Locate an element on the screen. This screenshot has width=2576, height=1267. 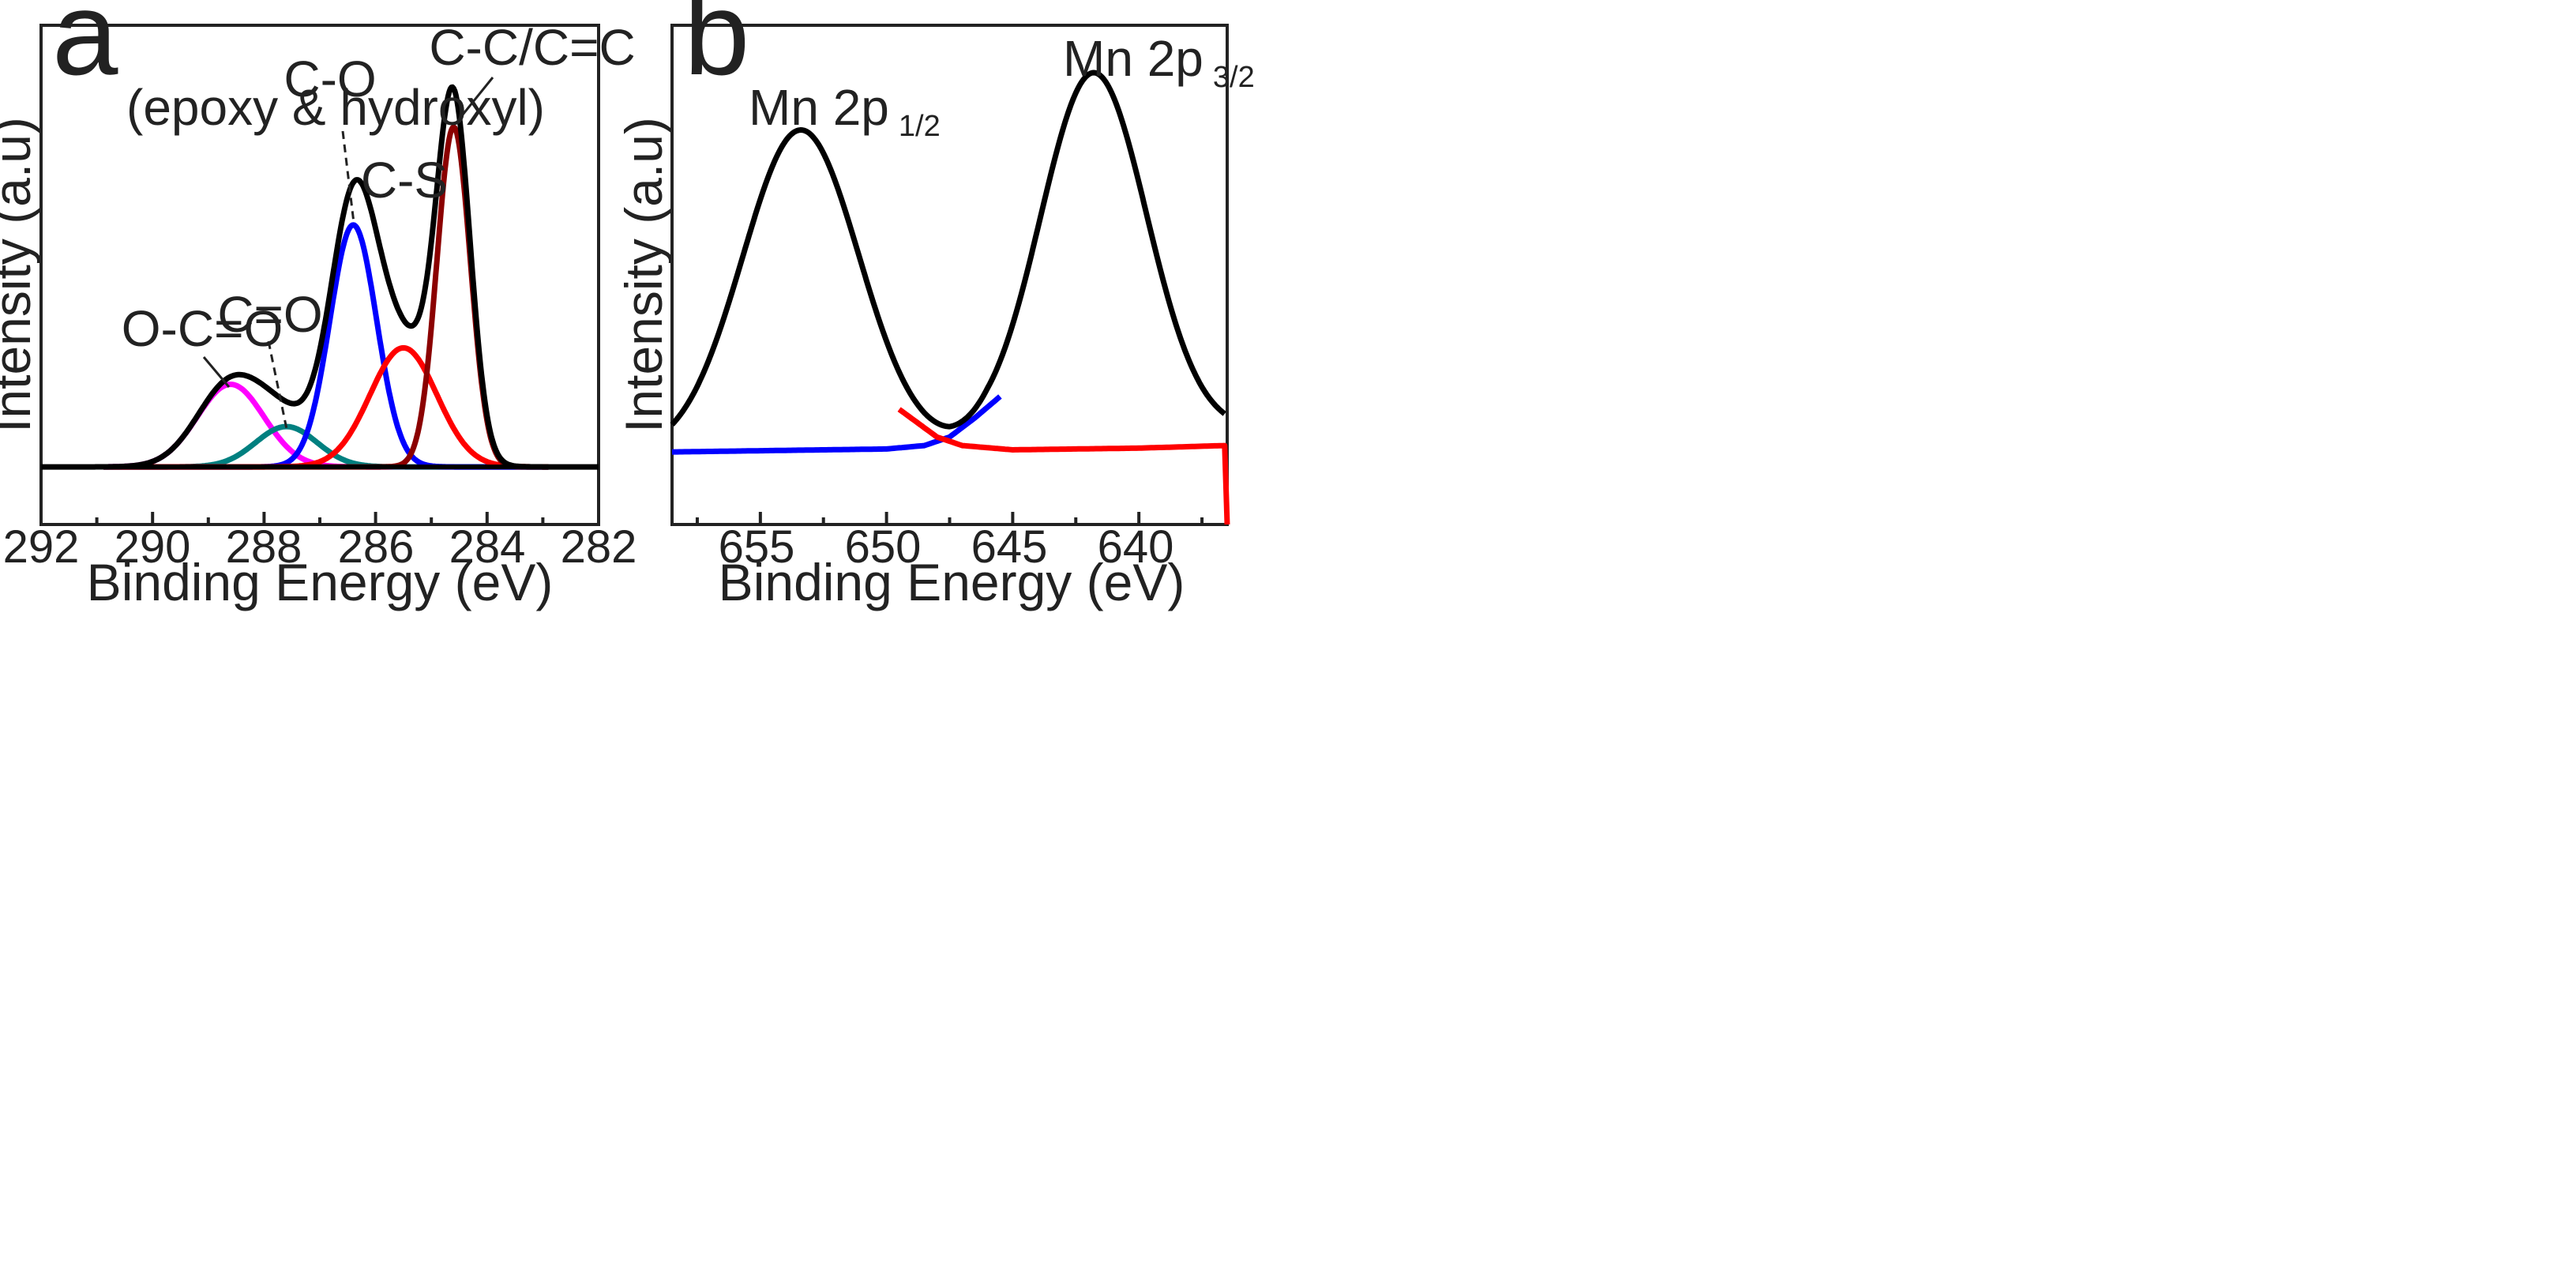
annotation-mn-2p-half: Mn 2p 1/2 is located at coordinates (845, 111).